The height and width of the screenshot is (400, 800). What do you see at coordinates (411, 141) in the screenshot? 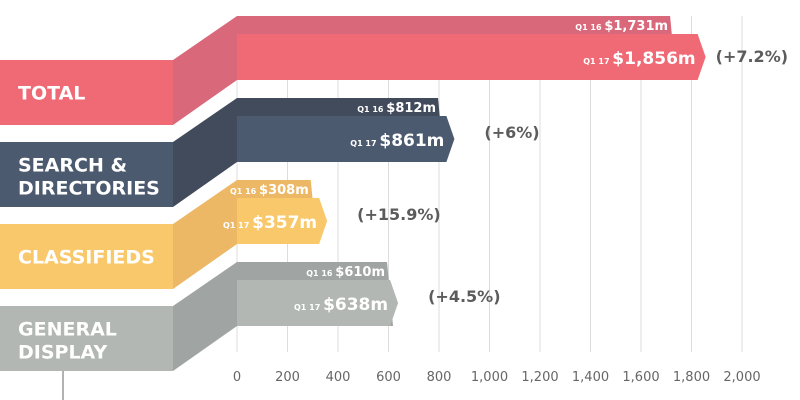
I see `value: $861m` at bounding box center [411, 141].